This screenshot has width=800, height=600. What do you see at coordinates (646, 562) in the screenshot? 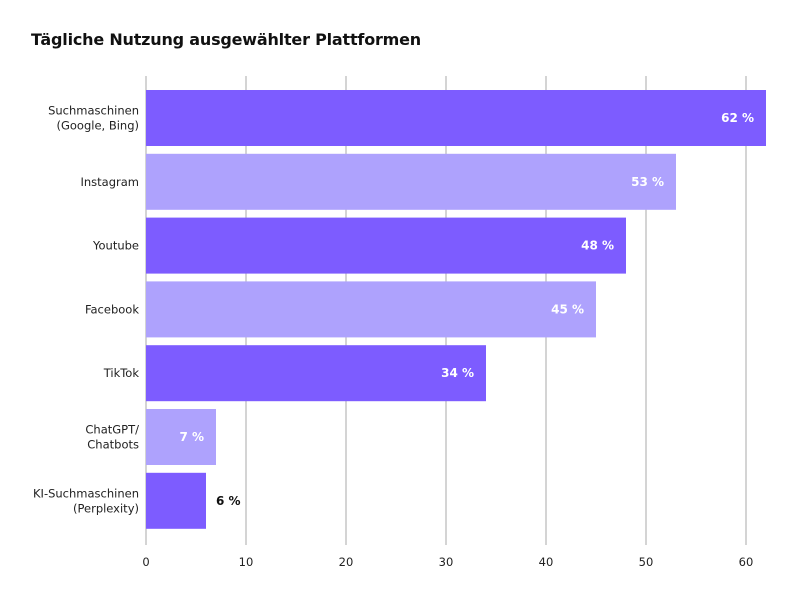
I see `x-tick-label: 50` at bounding box center [646, 562].